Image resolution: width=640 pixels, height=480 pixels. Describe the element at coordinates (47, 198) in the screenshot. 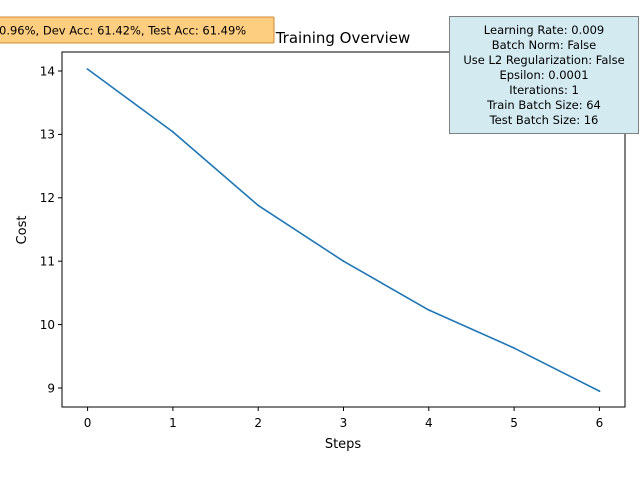

I see `y-tick-label: 12` at that location.